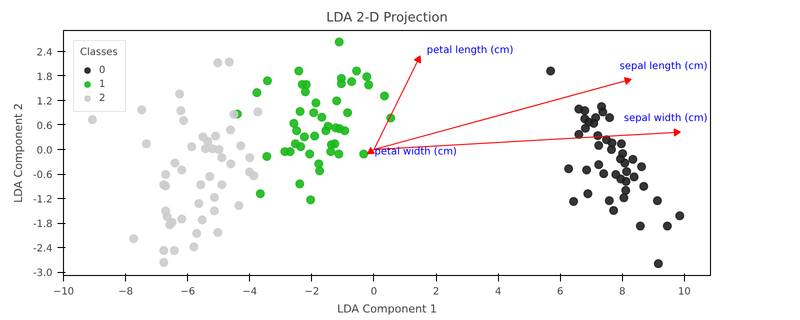  What do you see at coordinates (42, 249) in the screenshot?
I see `y-tick-label: -2.4` at bounding box center [42, 249].